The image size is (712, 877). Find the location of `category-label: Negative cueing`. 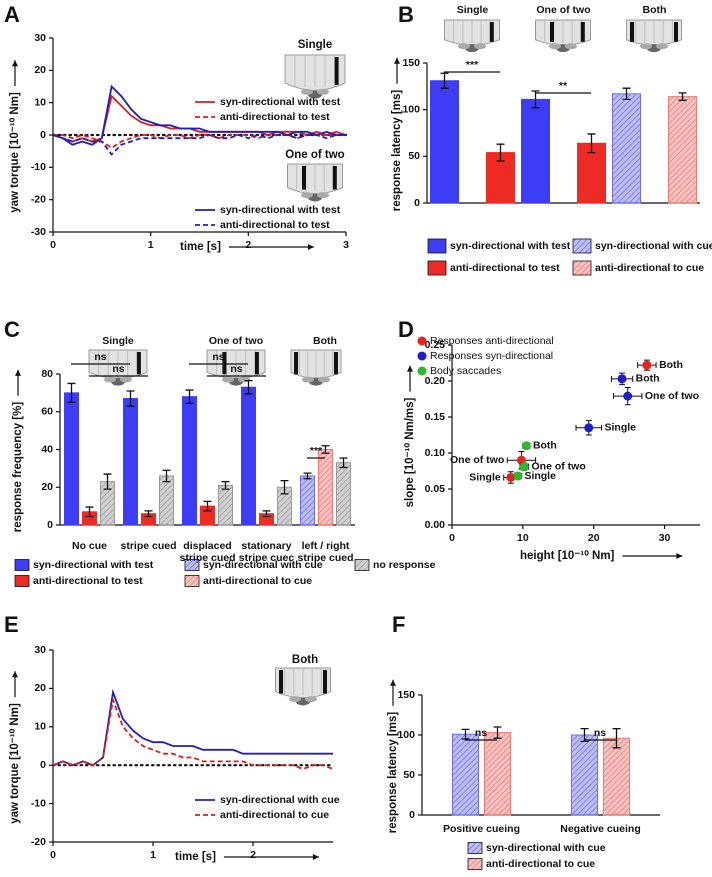

category-label: Negative cueing is located at coordinates (600, 829).